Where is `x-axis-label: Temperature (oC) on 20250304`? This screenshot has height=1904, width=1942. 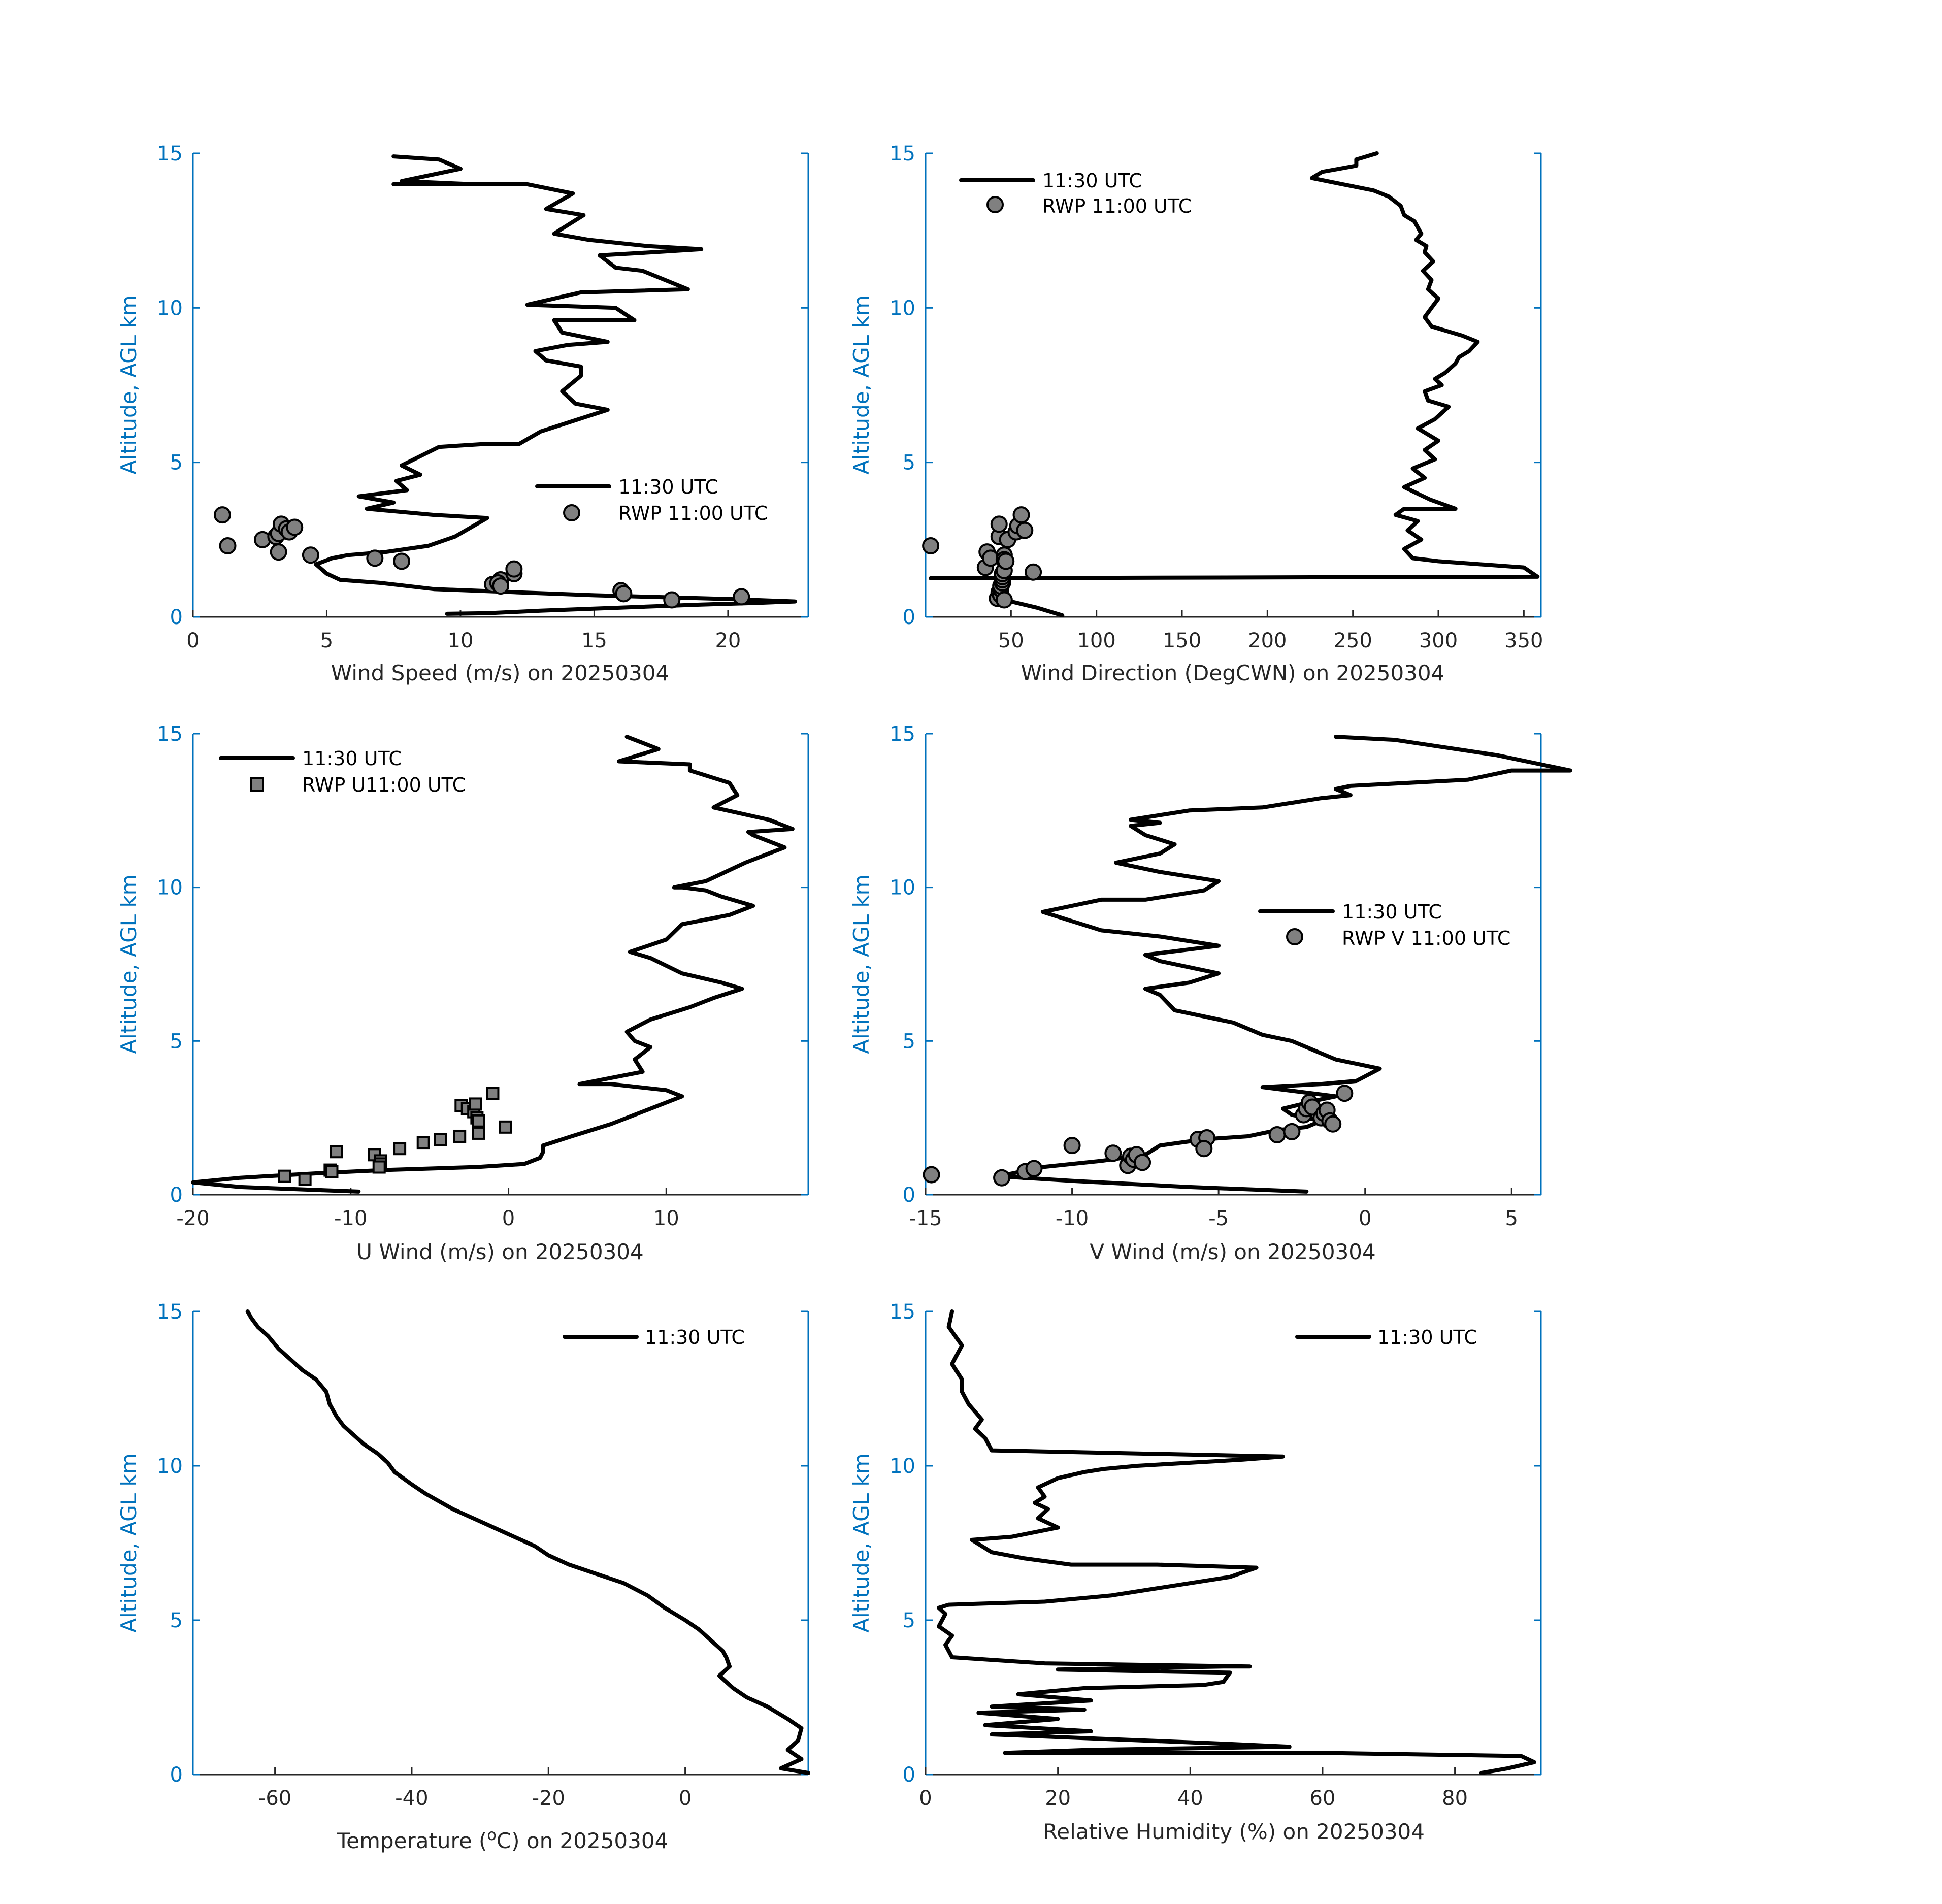 x-axis-label: Temperature (oC) on 20250304 is located at coordinates (503, 1840).